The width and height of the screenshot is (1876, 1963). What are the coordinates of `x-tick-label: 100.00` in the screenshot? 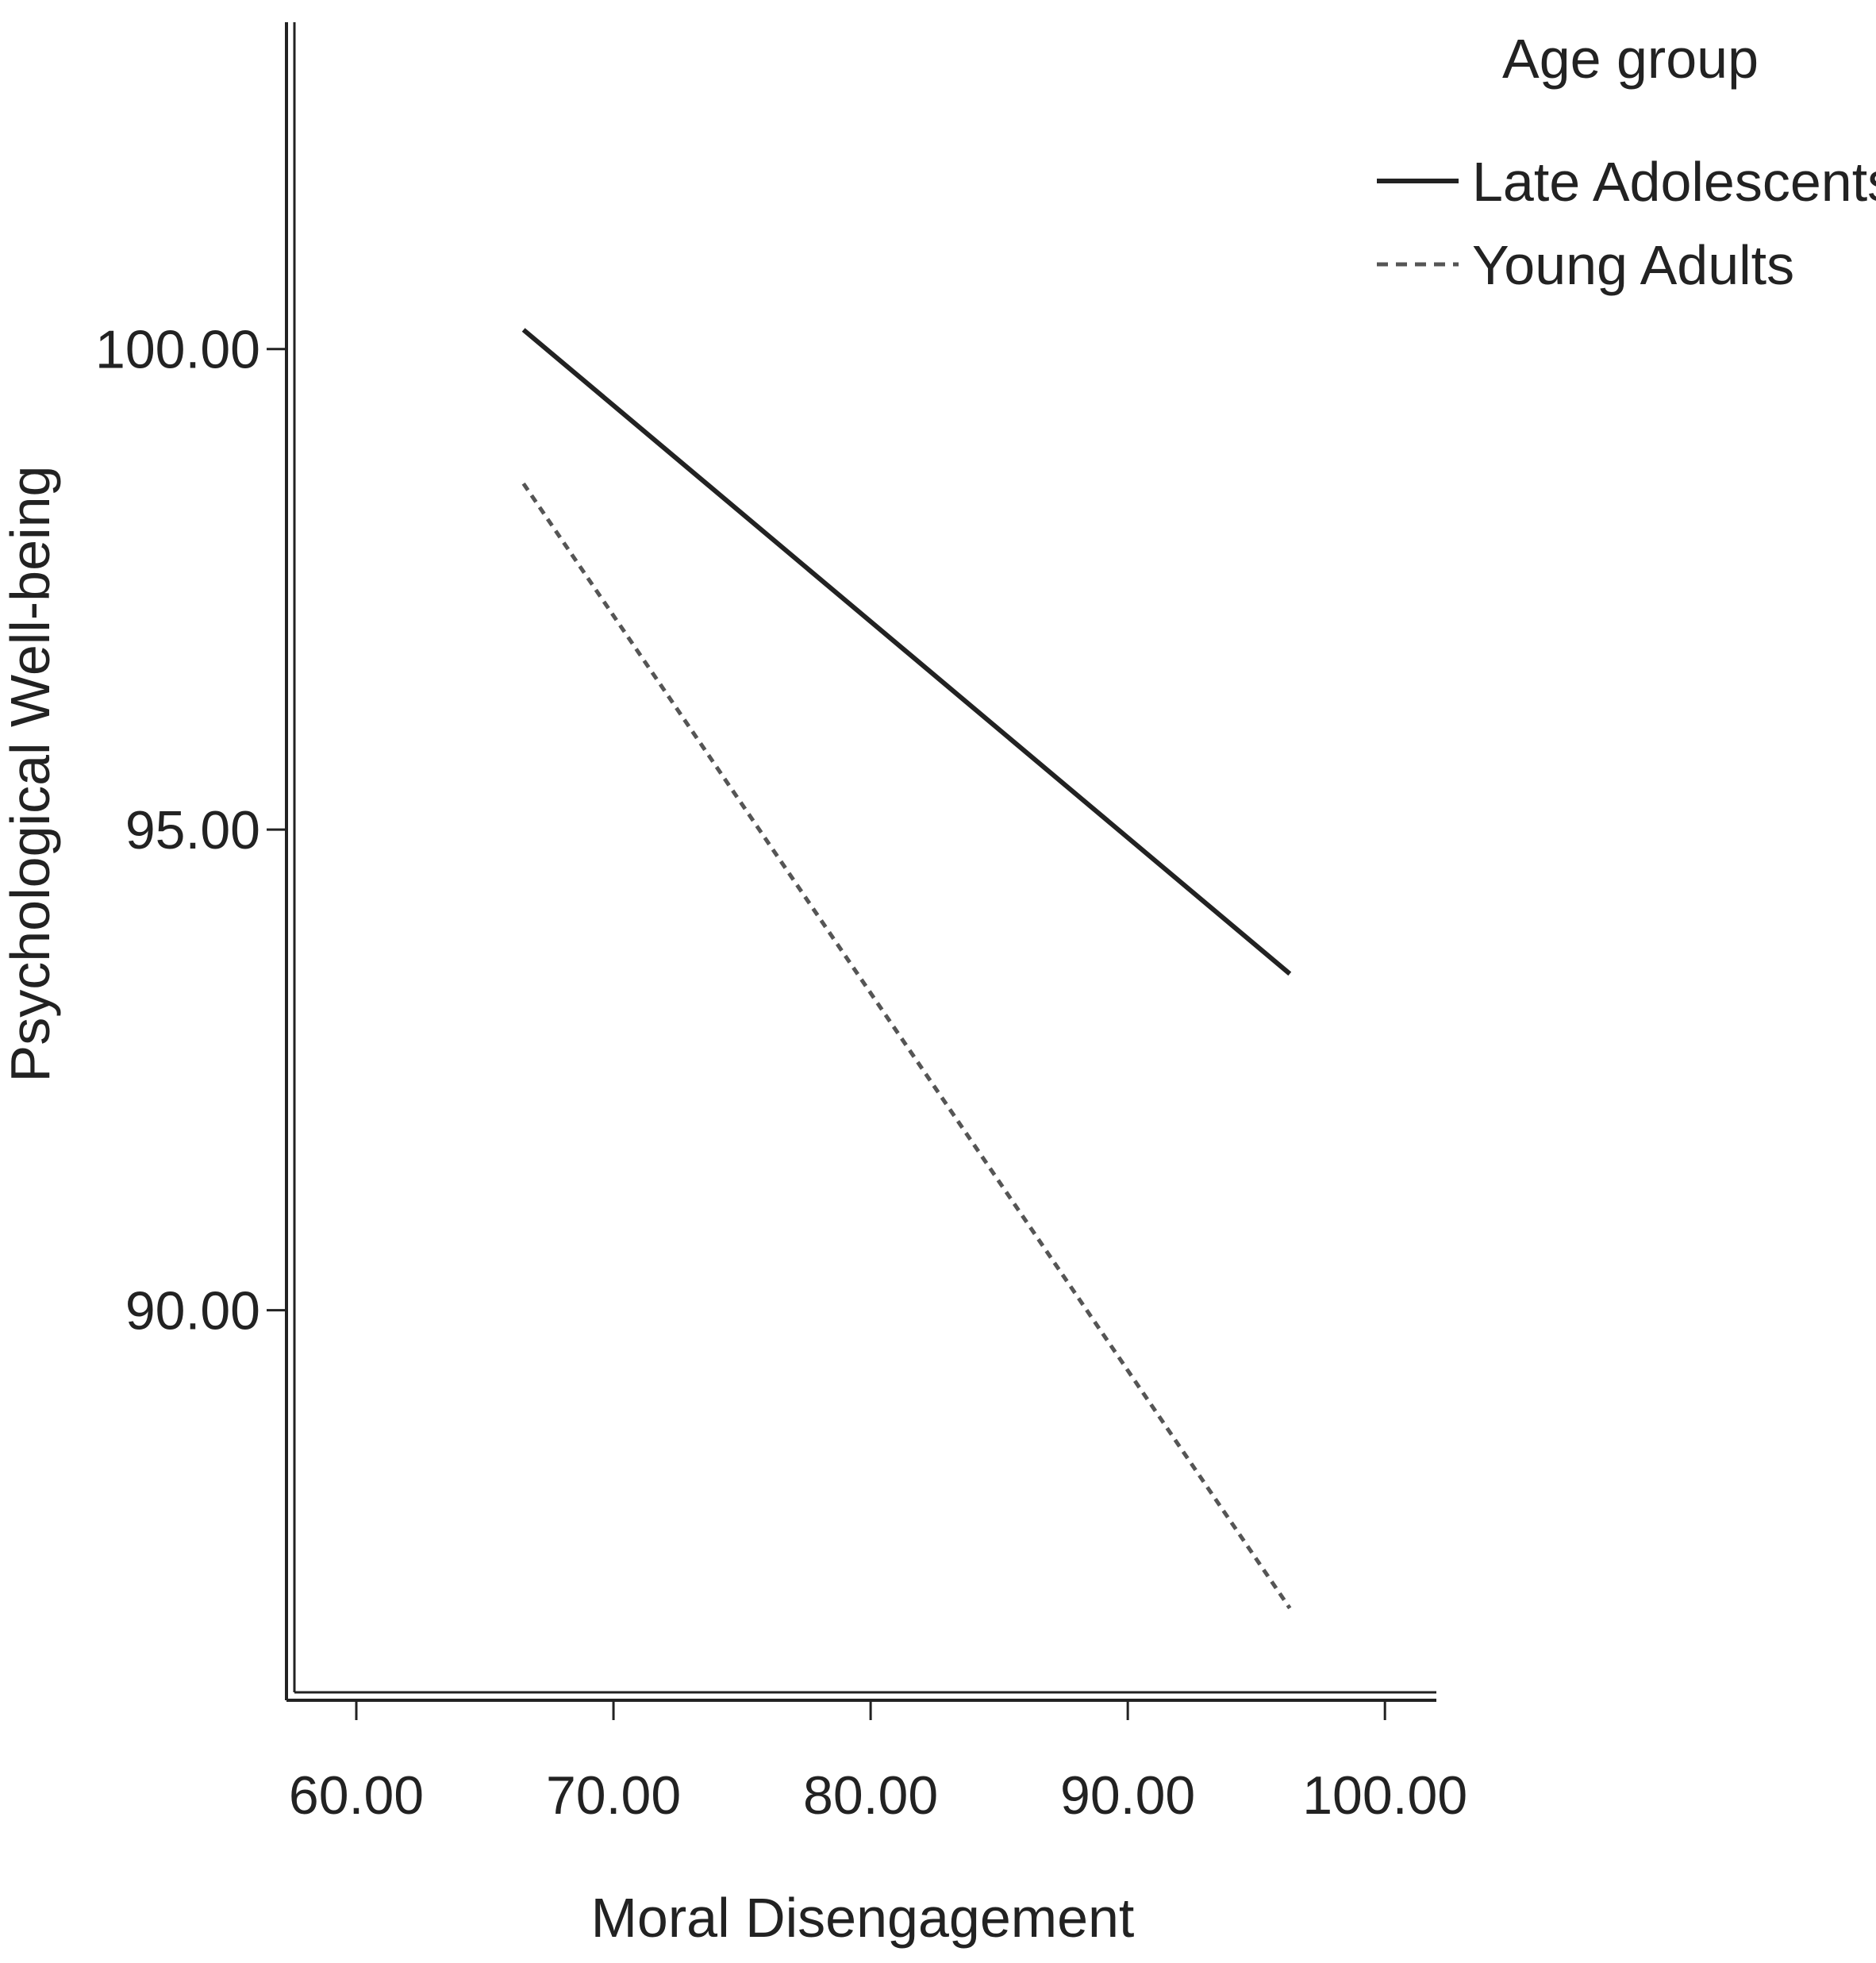 It's located at (1384, 1796).